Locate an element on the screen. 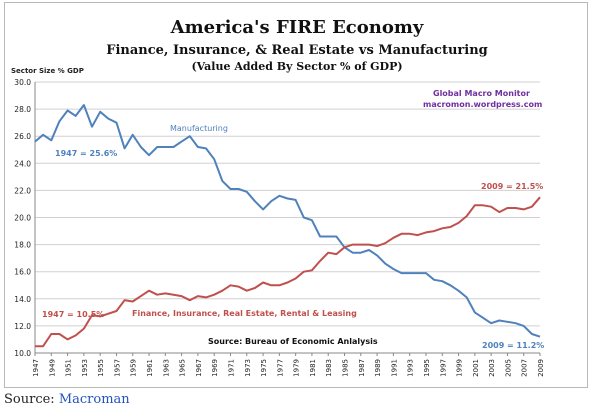  x-tick-label: 1993 is located at coordinates (411, 368).